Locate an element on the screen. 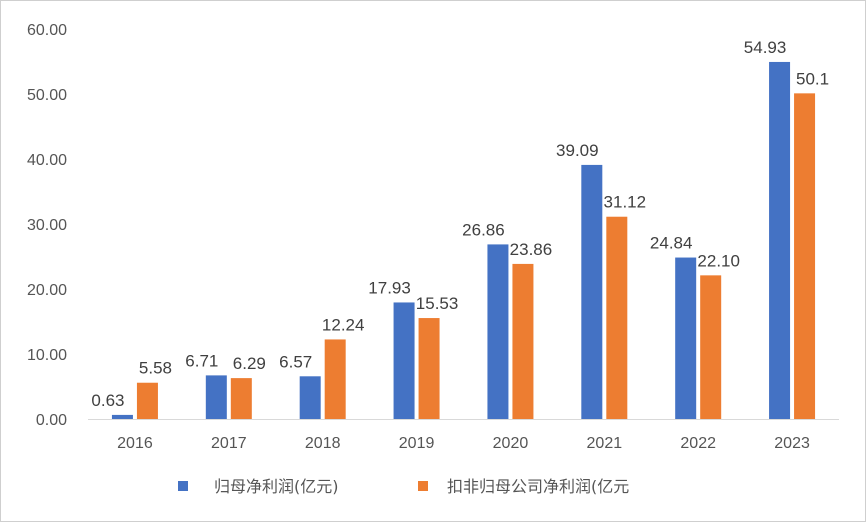 Image resolution: width=866 pixels, height=522 pixels. legend-label-series-2: 扣非归母公司净利润(亿元 is located at coordinates (538, 486).